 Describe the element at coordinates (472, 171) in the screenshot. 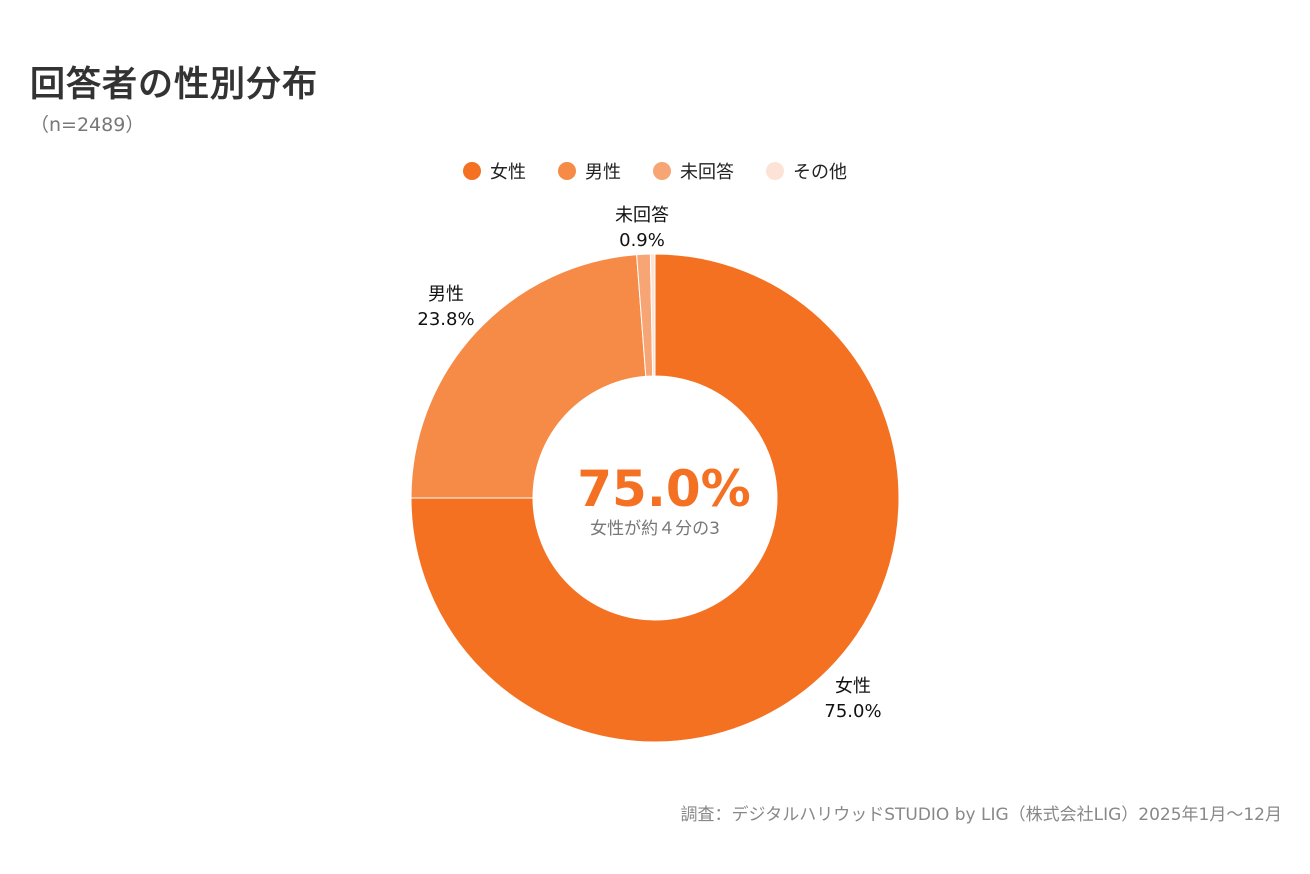

I see `legend-swatch-female` at that location.